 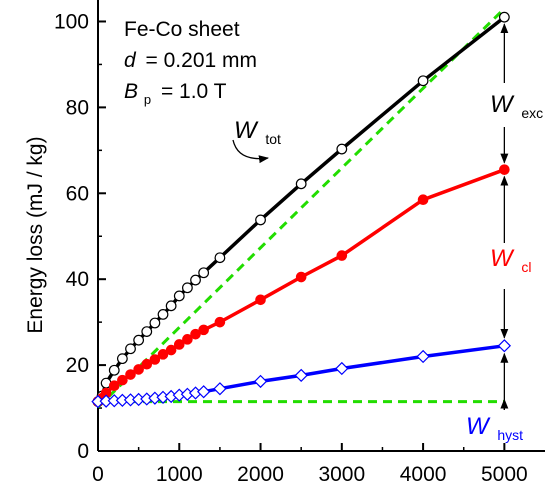 I want to click on y-axis-title: Energy loss (mJ / kg), so click(x=35, y=234).